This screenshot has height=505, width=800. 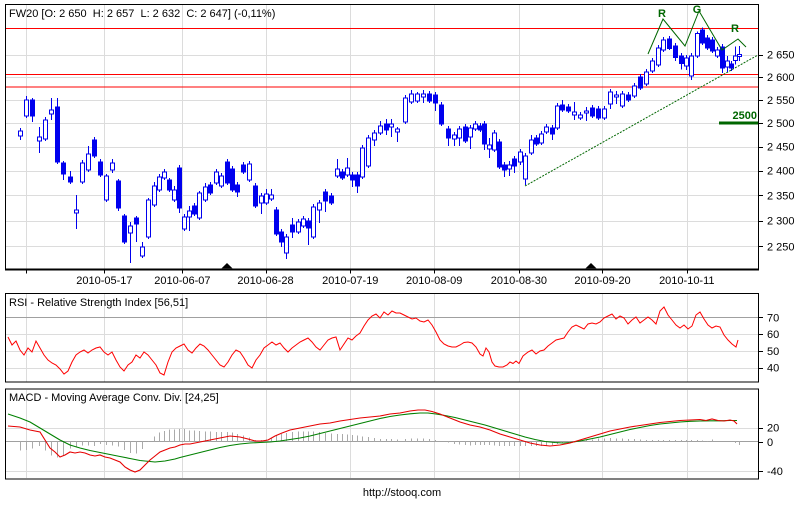 What do you see at coordinates (773, 352) in the screenshot?
I see `svg-text: 50` at bounding box center [773, 352].